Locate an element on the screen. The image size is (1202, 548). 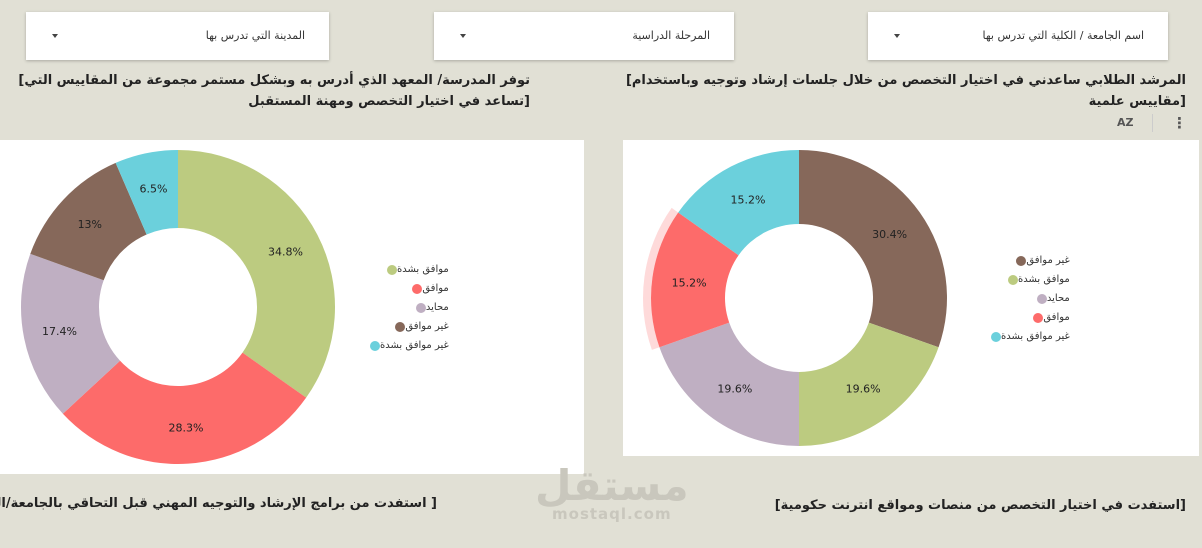
data-label: 28.3% is located at coordinates (186, 428).